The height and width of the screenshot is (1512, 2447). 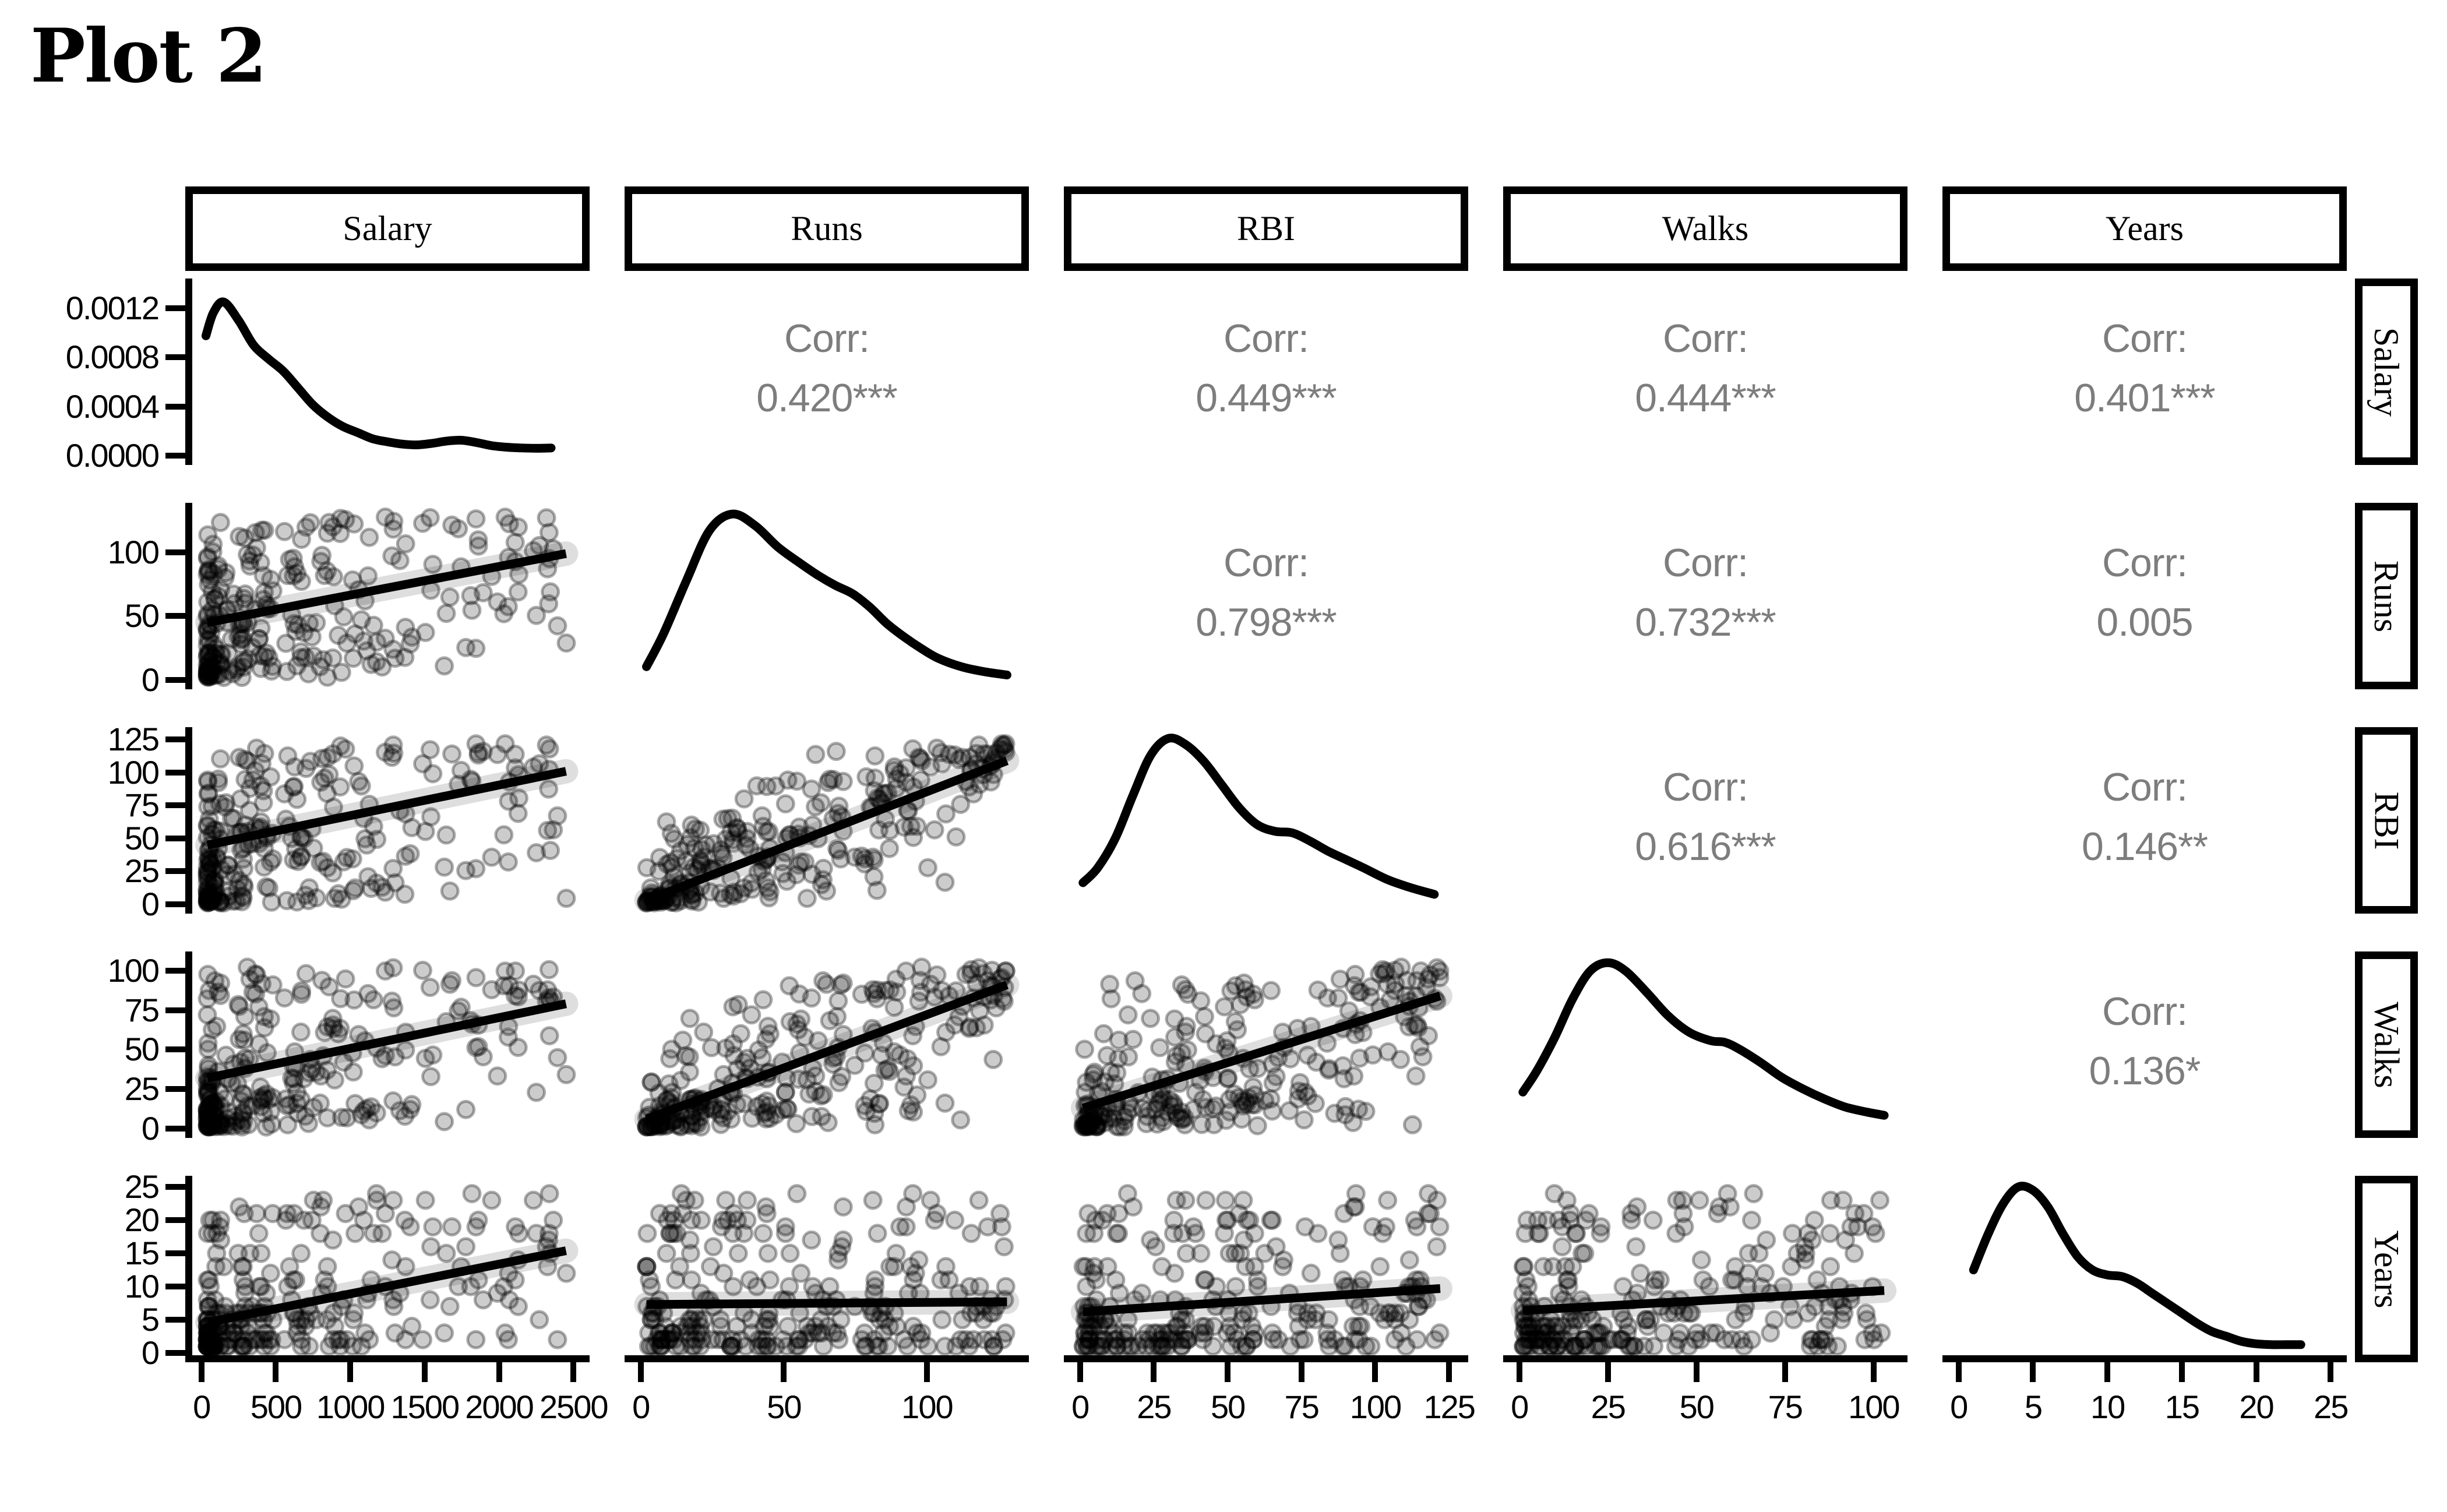 I want to click on corr-value-salary-rbi: 0.449***, so click(x=1266, y=398).